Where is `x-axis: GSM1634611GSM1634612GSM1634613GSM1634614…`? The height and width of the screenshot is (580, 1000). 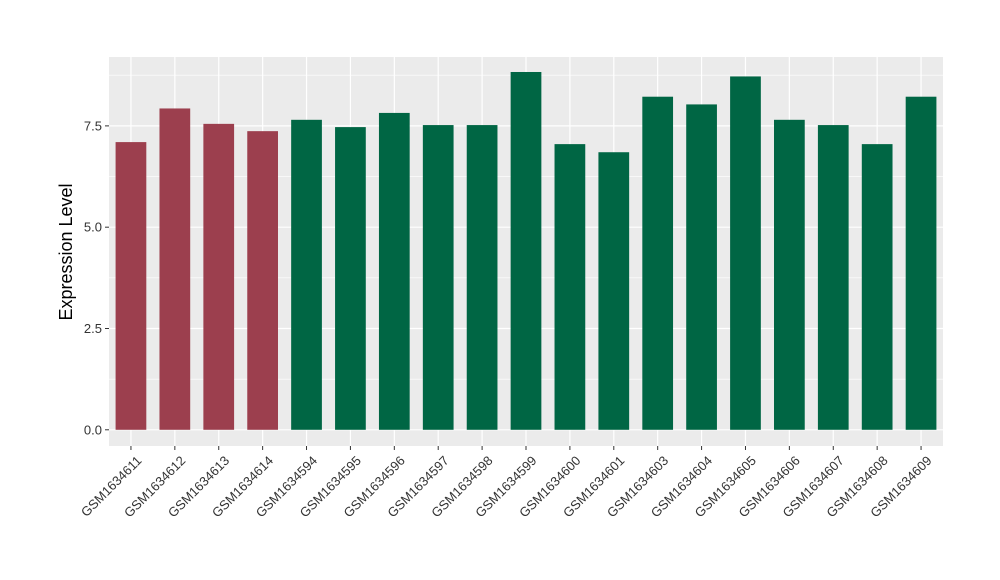 x-axis: GSM1634611GSM1634612GSM1634613GSM1634614… is located at coordinates (506, 483).